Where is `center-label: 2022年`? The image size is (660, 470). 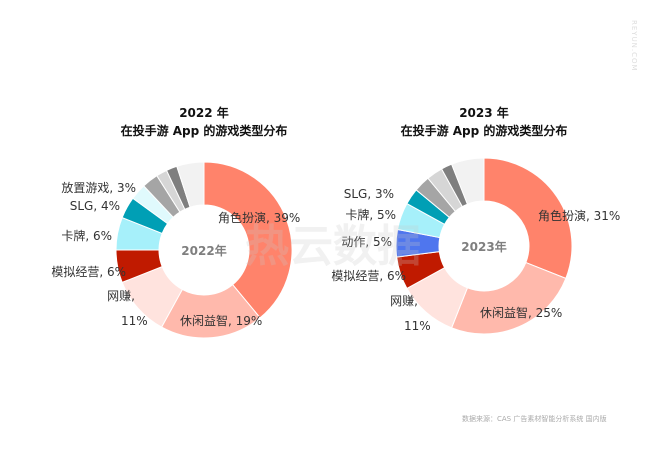 center-label: 2022年 is located at coordinates (203, 250).